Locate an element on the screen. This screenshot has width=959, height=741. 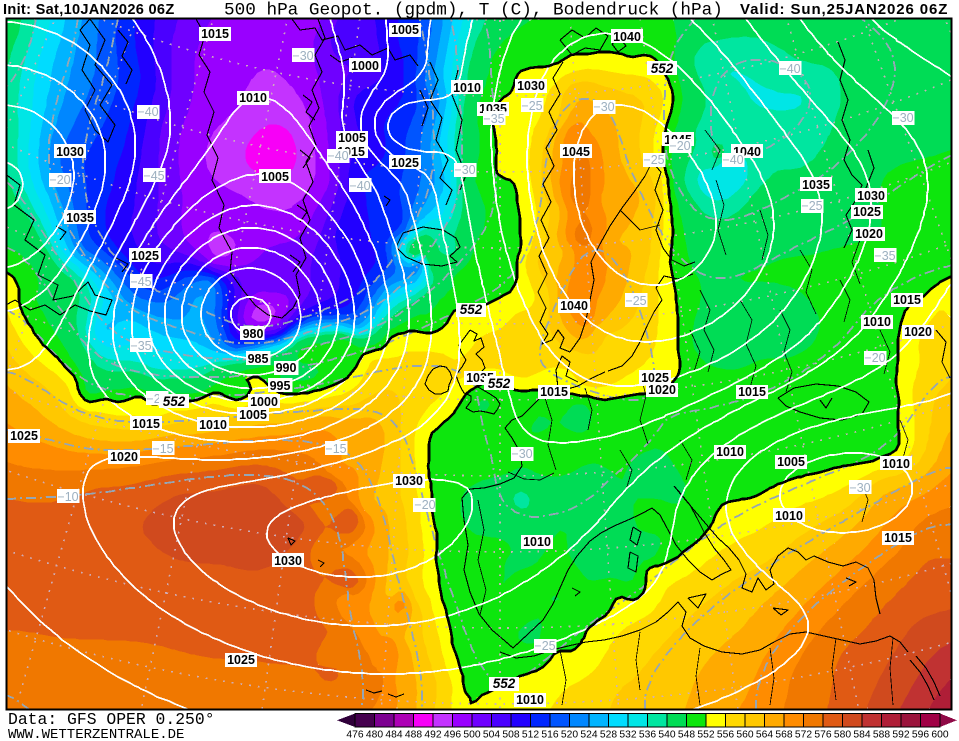
svg-text: 536 is located at coordinates (647, 735).